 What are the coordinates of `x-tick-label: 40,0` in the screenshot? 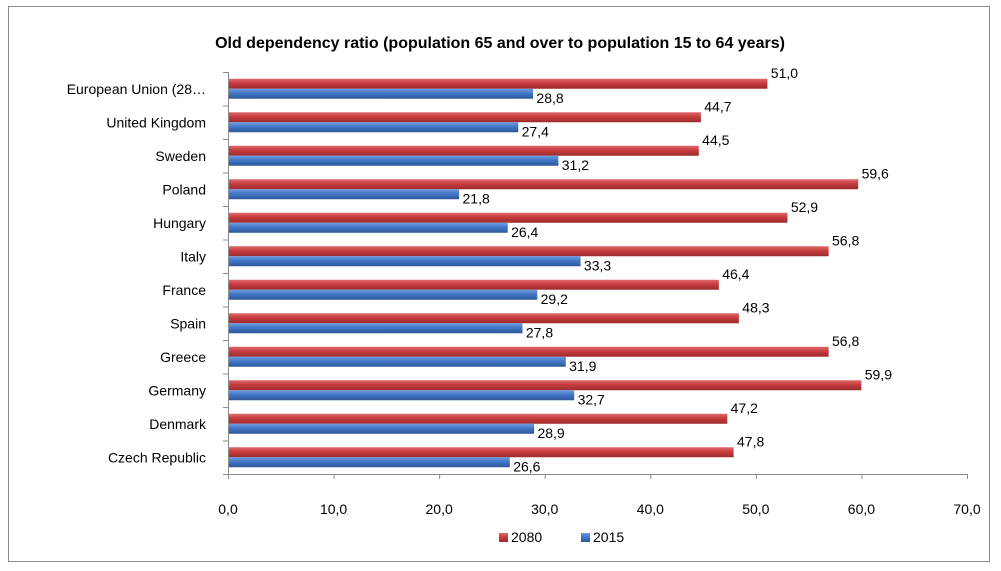 It's located at (650, 509).